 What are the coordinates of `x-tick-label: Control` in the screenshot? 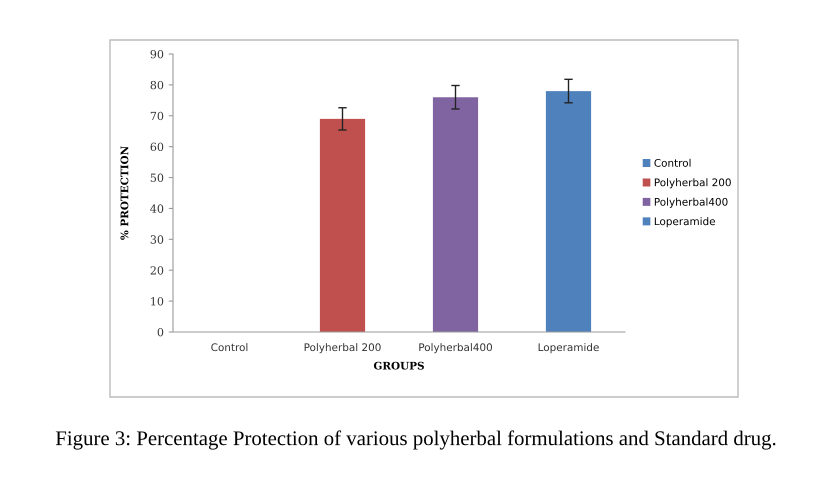 It's located at (229, 347).